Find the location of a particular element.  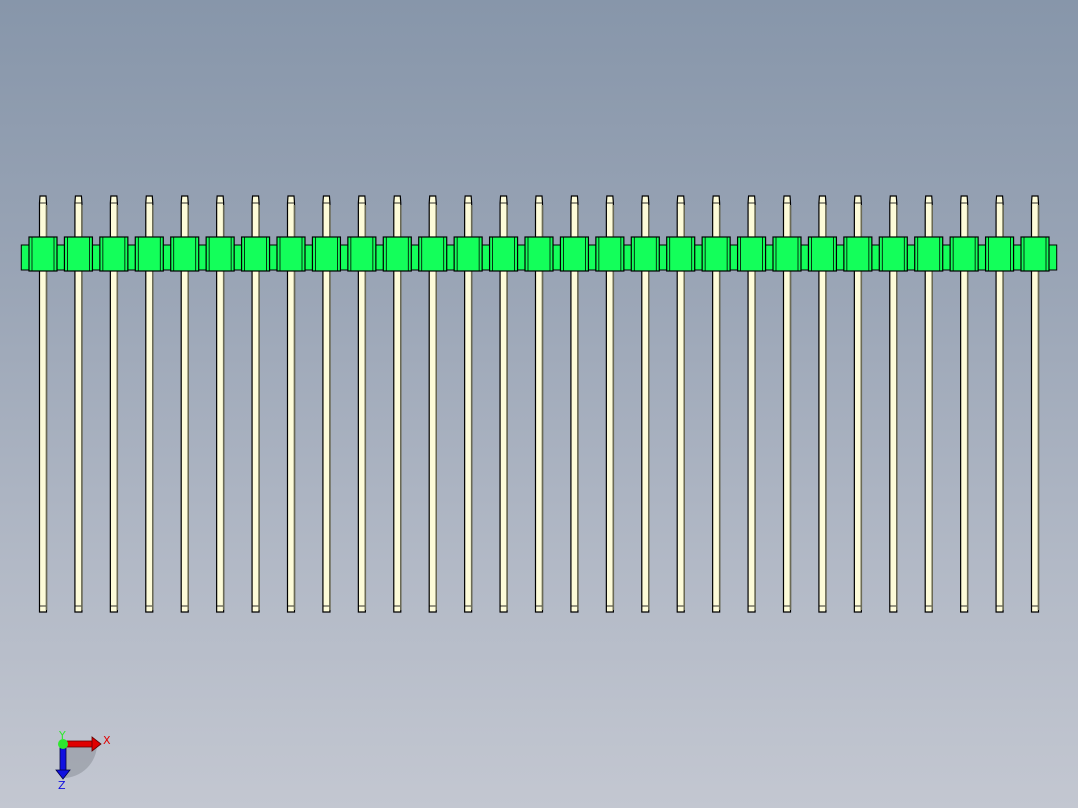

x-axis-label: X is located at coordinates (107, 740).